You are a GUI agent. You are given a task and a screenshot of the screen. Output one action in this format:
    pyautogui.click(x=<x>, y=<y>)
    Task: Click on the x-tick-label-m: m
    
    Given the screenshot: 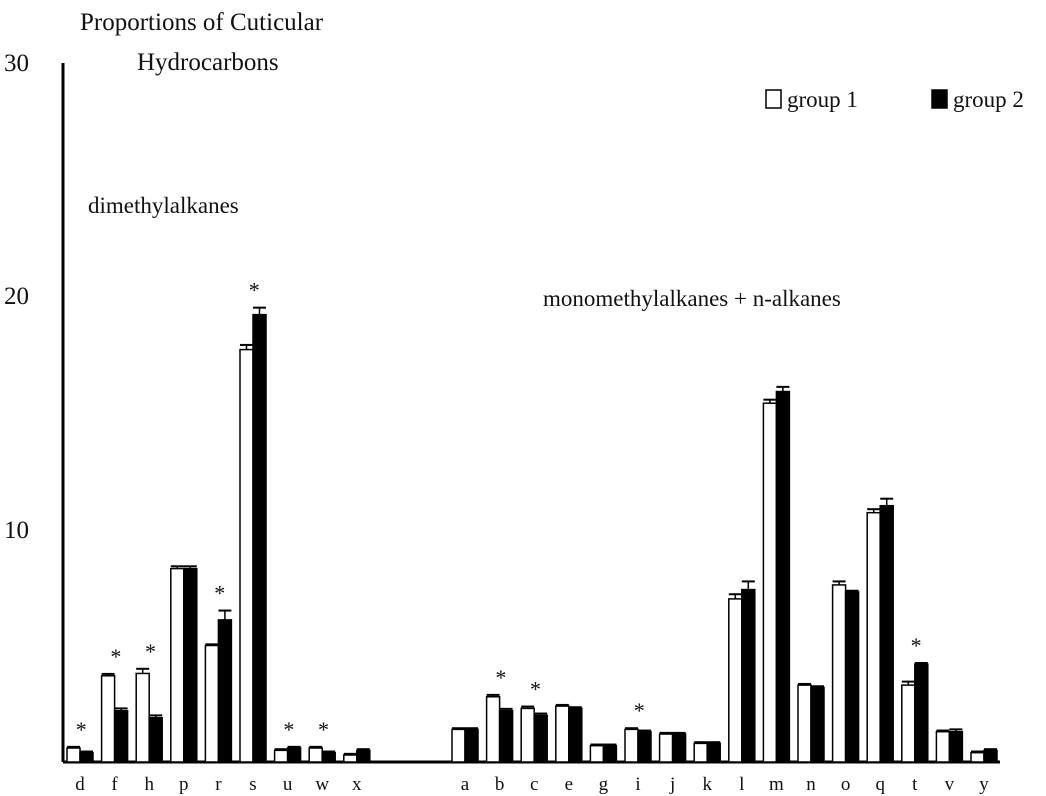 What is the action you would take?
    pyautogui.click(x=776, y=784)
    